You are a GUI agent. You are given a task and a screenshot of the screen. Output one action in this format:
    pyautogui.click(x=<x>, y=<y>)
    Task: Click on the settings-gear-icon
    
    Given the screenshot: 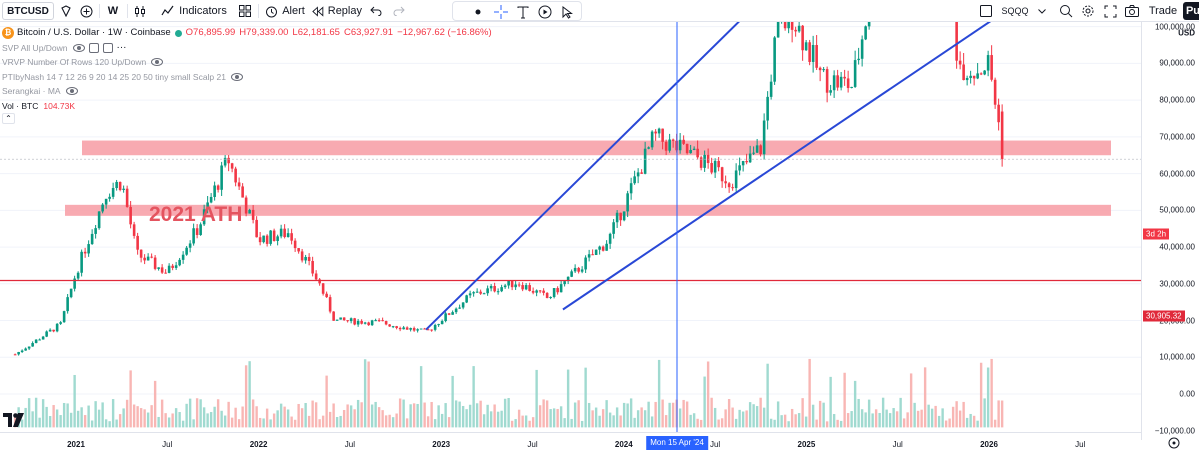 What is the action you would take?
    pyautogui.click(x=1088, y=11)
    